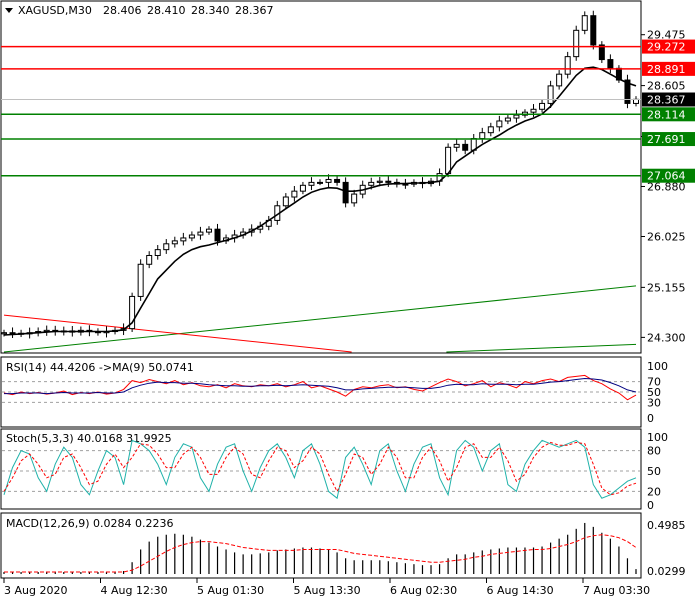 This screenshot has height=600, width=700. What do you see at coordinates (520, 590) in the screenshot?
I see `time-axis-label: 6 Aug 14:30` at bounding box center [520, 590].